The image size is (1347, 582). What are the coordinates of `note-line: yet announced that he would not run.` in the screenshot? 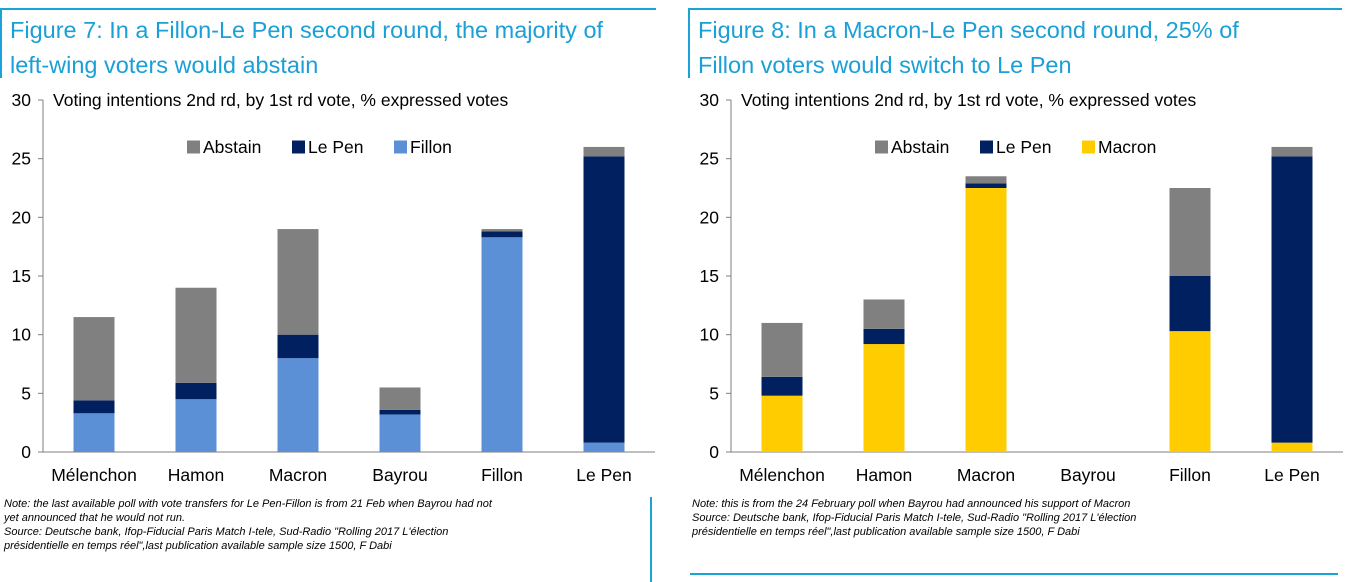 It's located at (95, 518).